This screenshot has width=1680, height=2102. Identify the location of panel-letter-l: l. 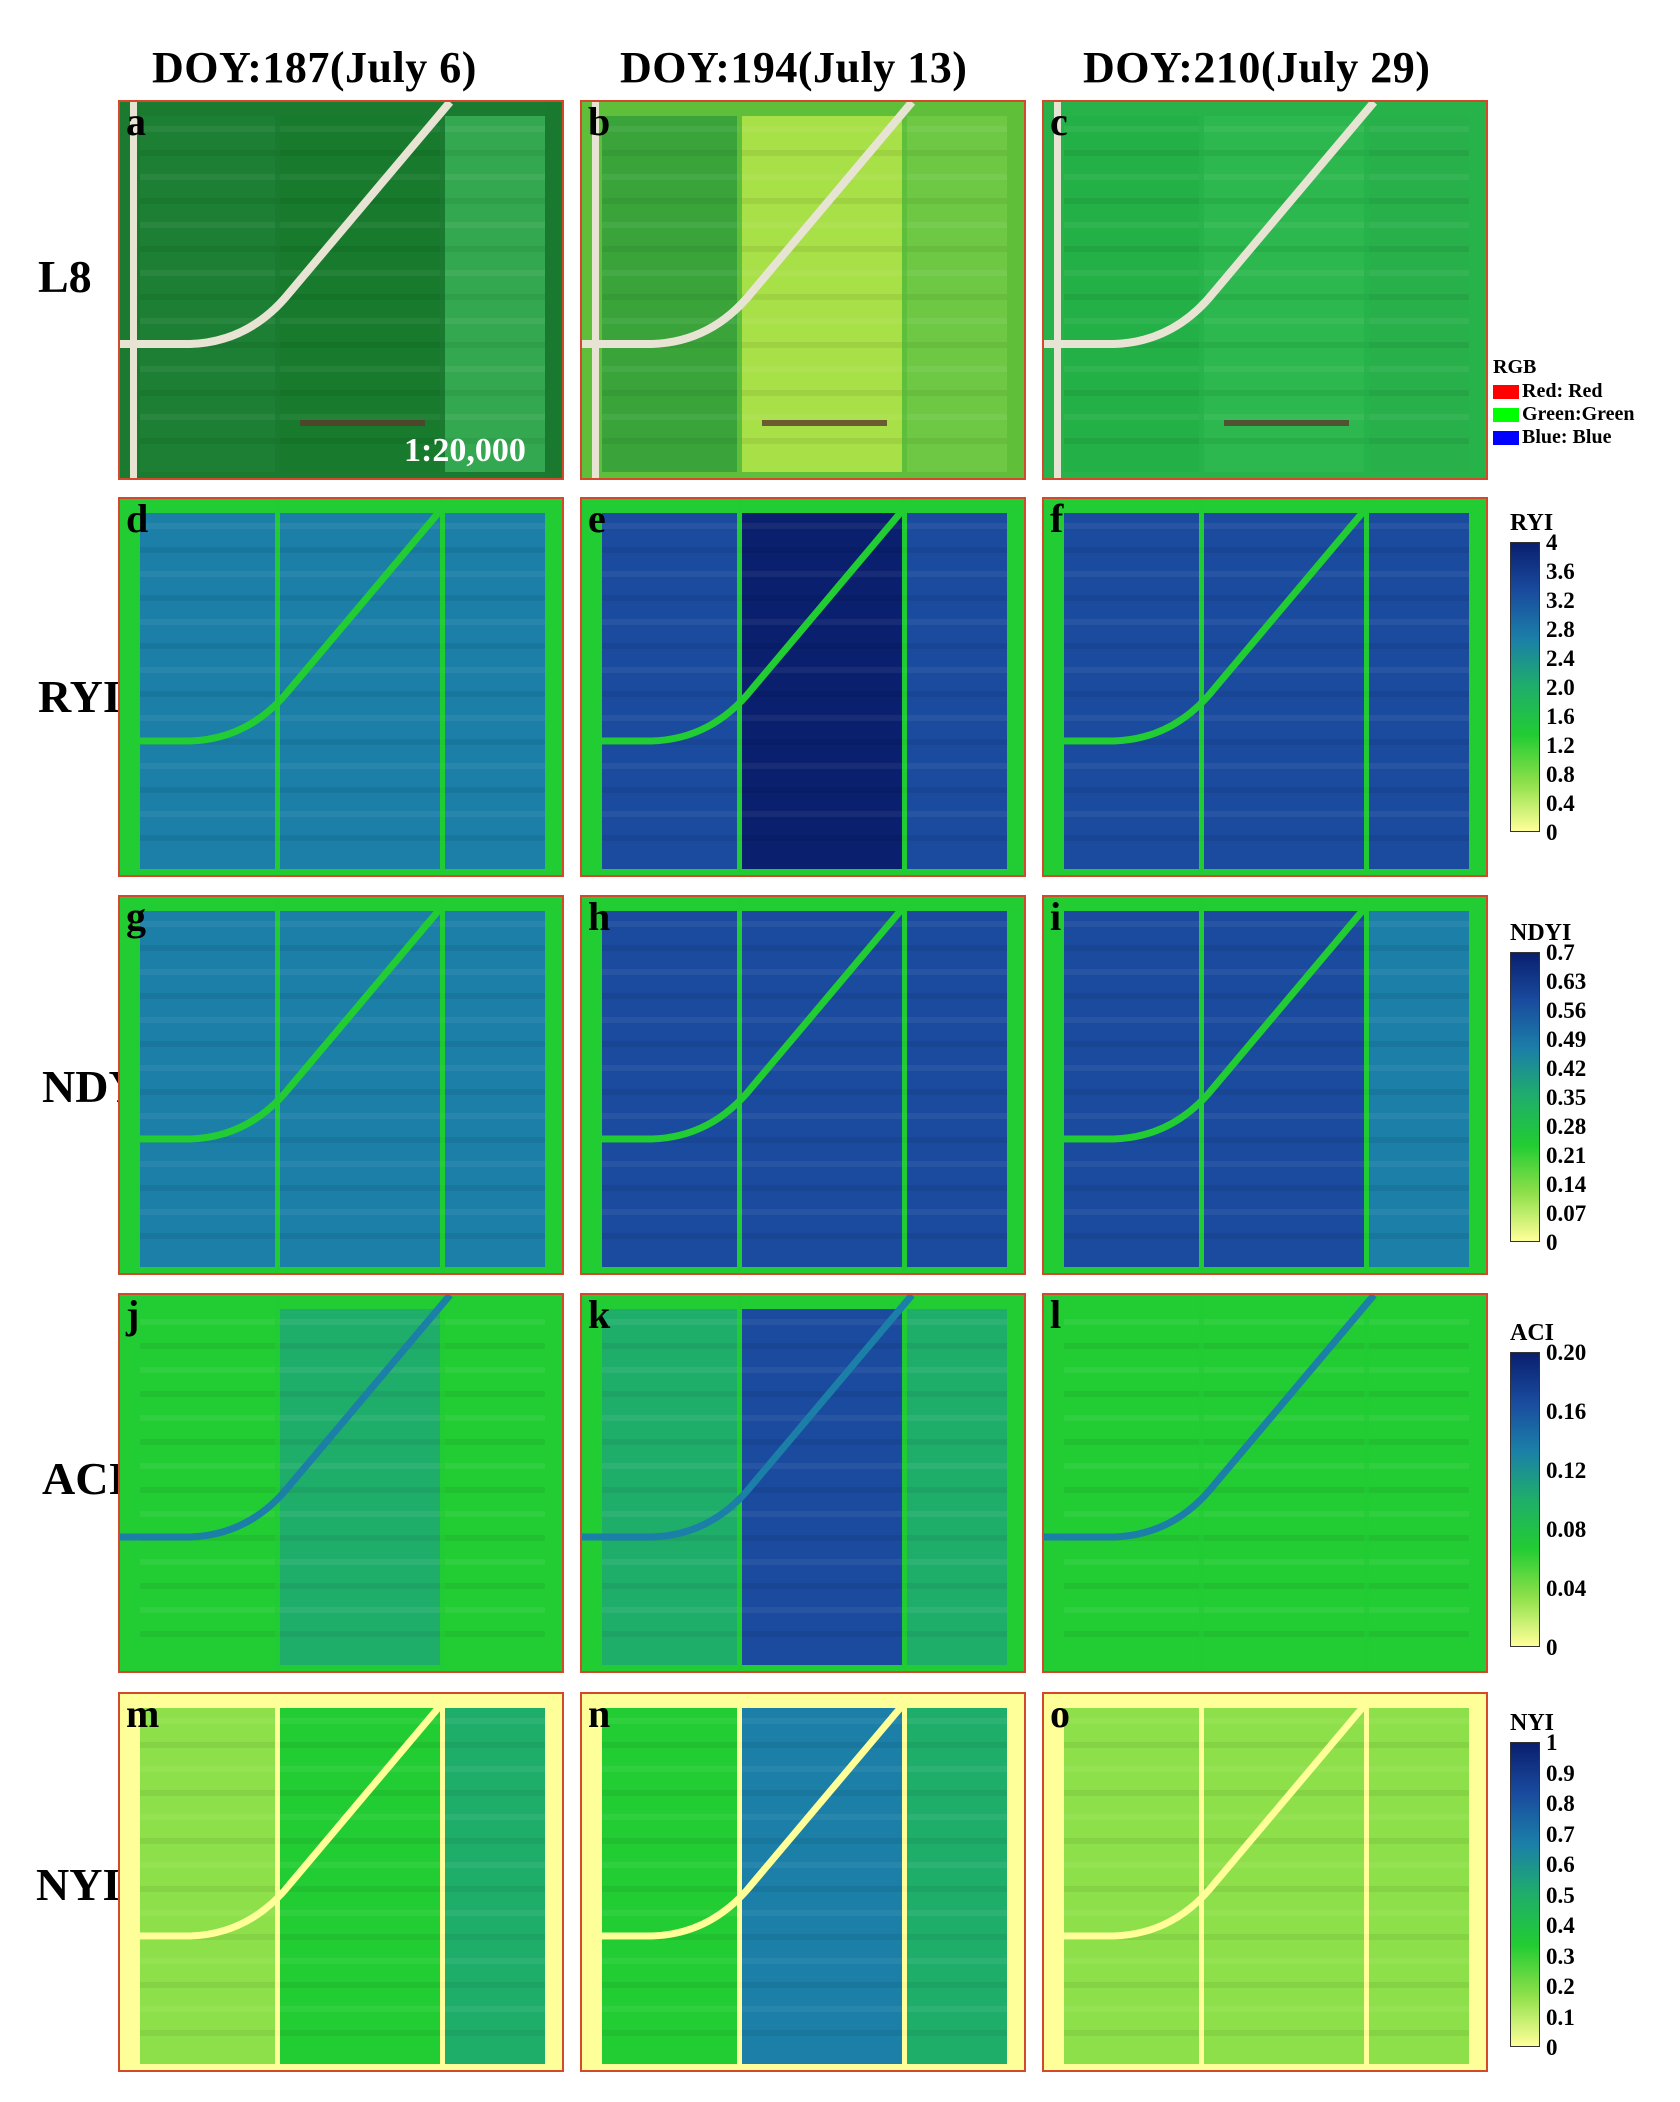
(1056, 1315).